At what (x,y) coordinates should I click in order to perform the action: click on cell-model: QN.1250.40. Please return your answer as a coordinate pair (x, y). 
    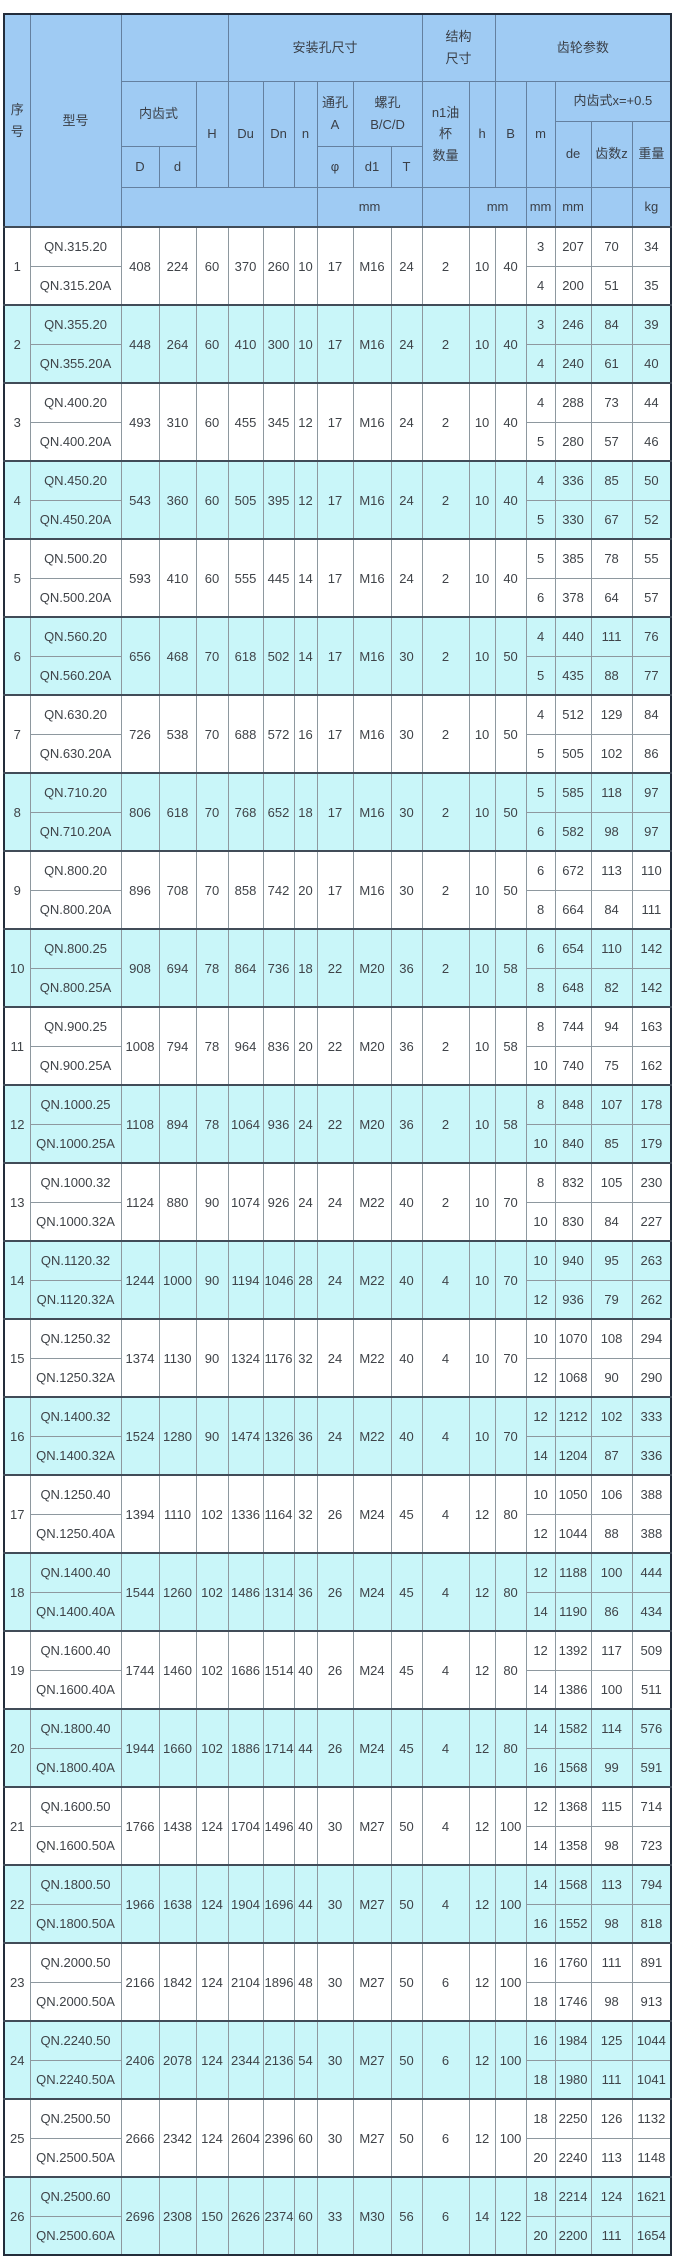
    Looking at the image, I should click on (75, 1494).